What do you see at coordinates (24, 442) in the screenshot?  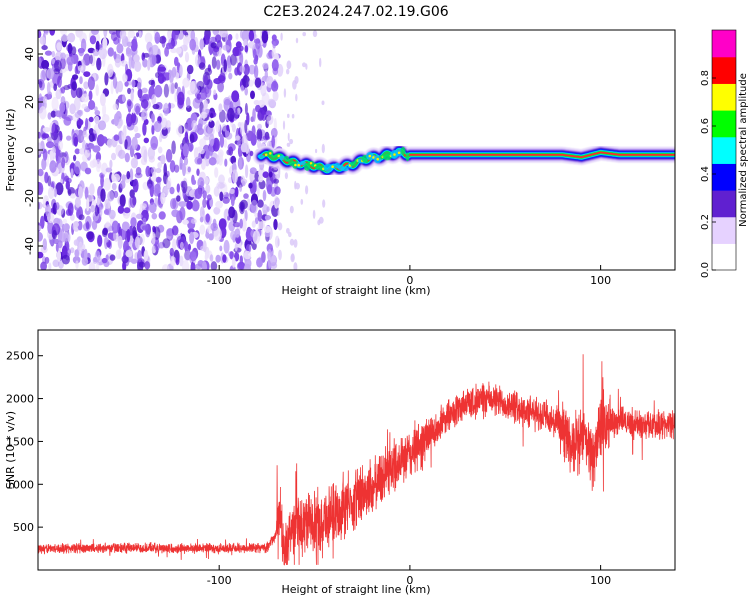 I see `snr-y-ticks: 500 1000 1500 2000 2500` at bounding box center [24, 442].